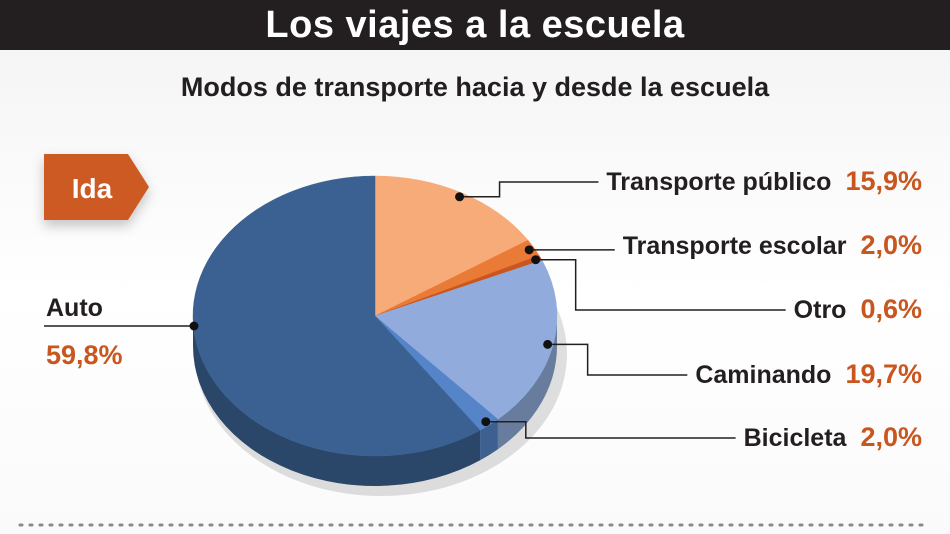 The width and height of the screenshot is (950, 534). Describe the element at coordinates (610, 429) in the screenshot. I see `callout-line-bicicleta` at that location.